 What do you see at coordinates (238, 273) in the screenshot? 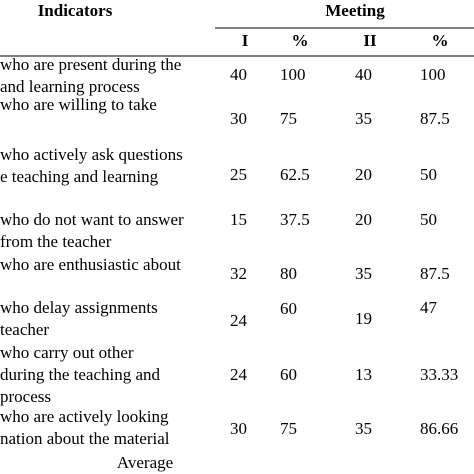
I see `cell-value: 32` at bounding box center [238, 273].